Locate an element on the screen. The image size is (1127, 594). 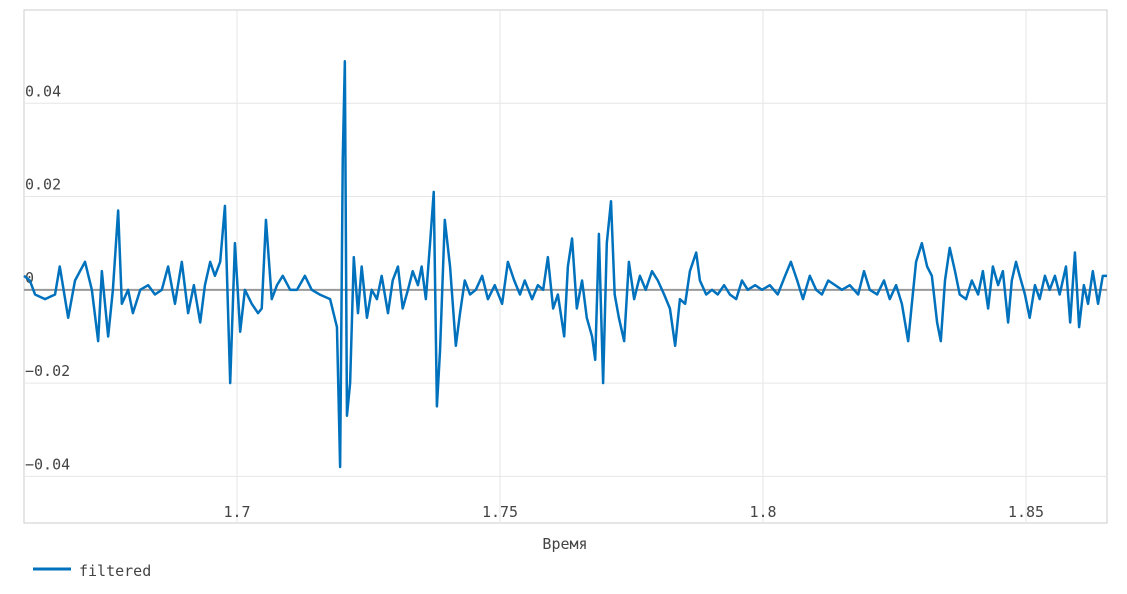
x-axis-label: Время is located at coordinates (564, 544).